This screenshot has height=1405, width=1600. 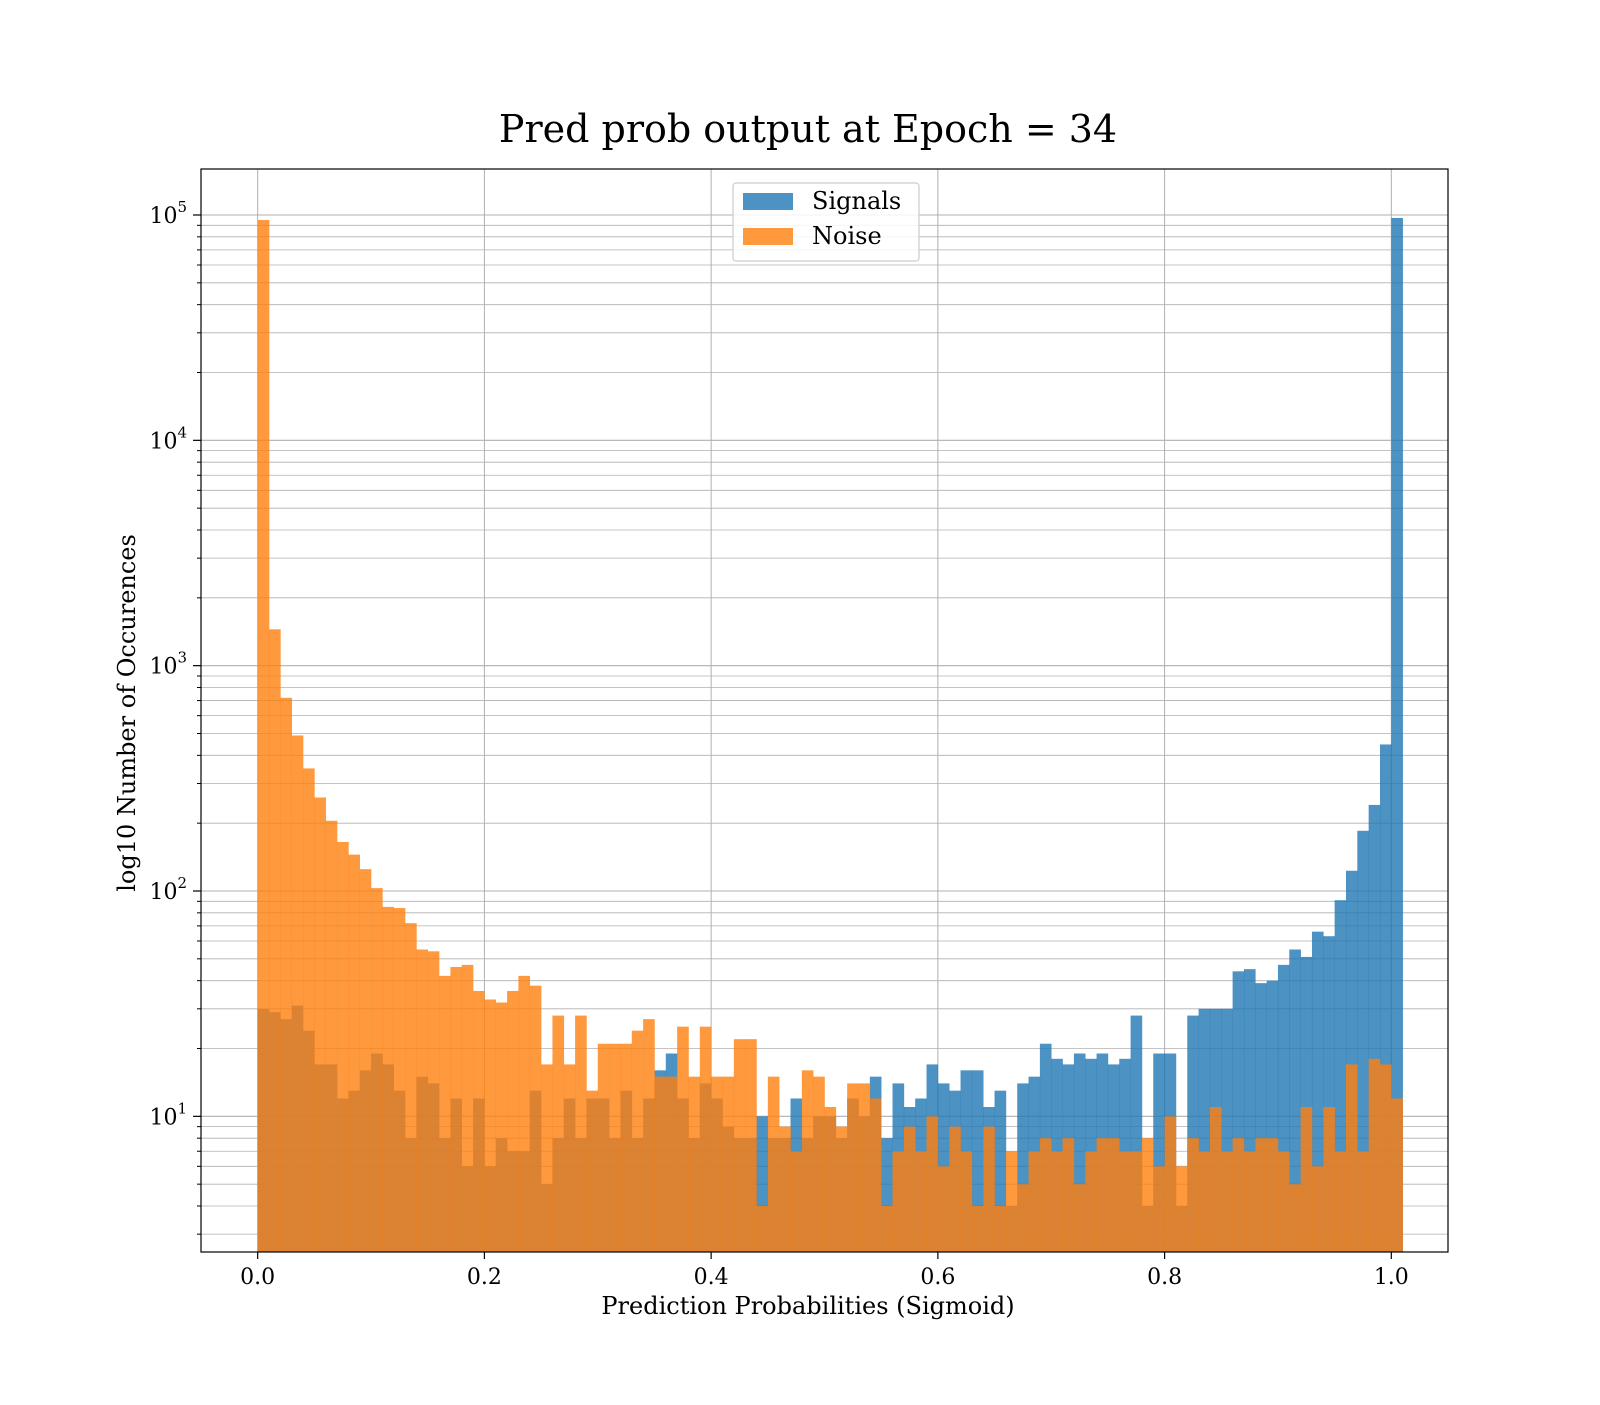 What do you see at coordinates (847, 236) in the screenshot?
I see `legend-label-noise: Noise` at bounding box center [847, 236].